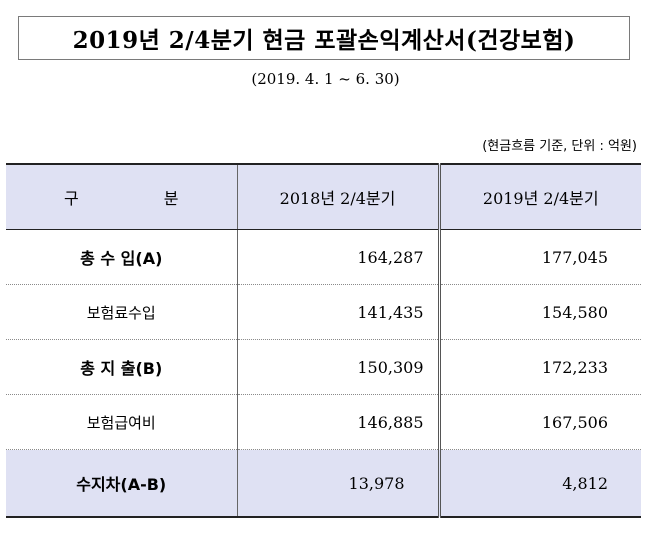 This screenshot has height=541, width=651. I want to click on header-2018: 2018년 2/4분기, so click(337, 196).